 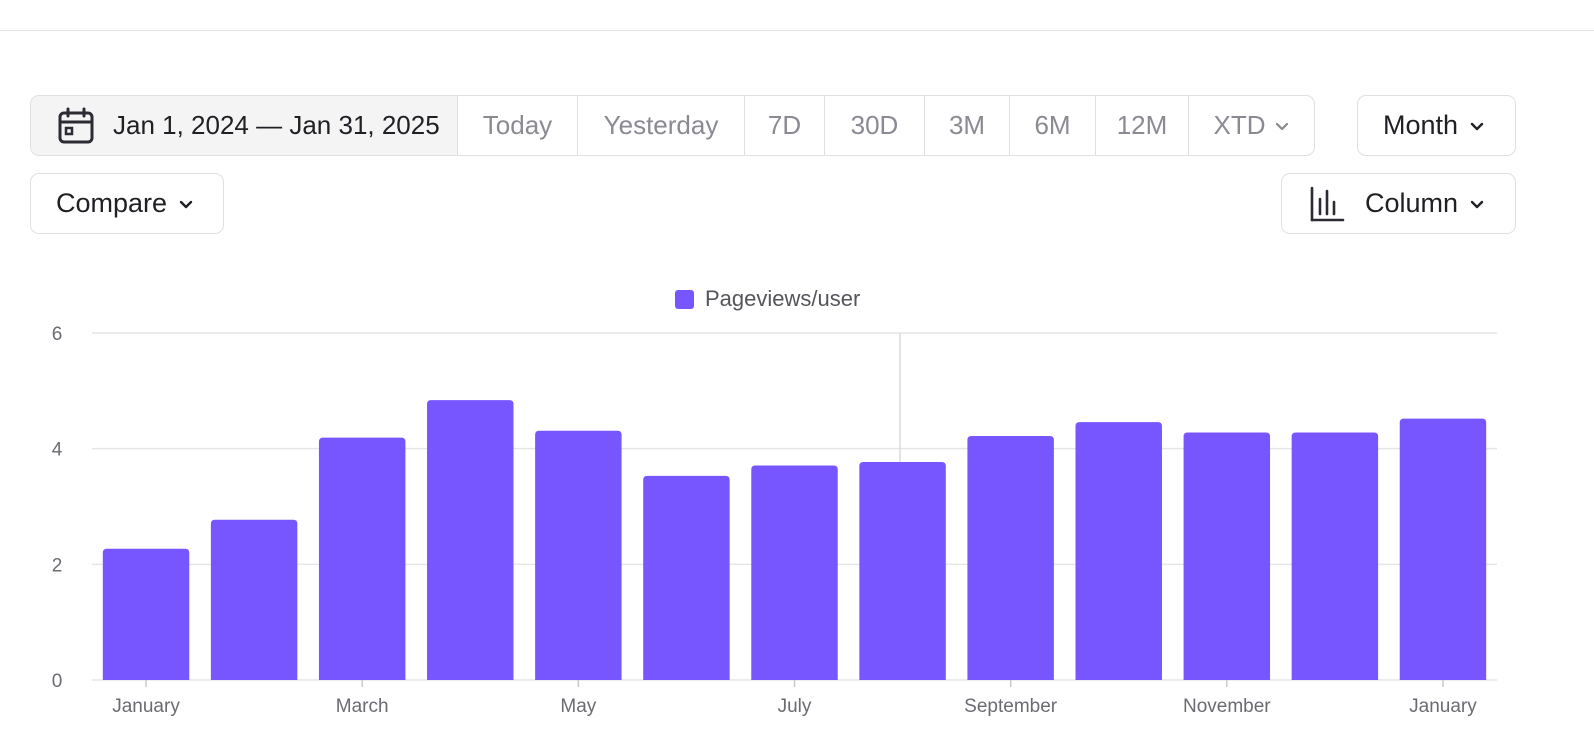 I want to click on chart-type-dropdown: Column, so click(x=1398, y=203).